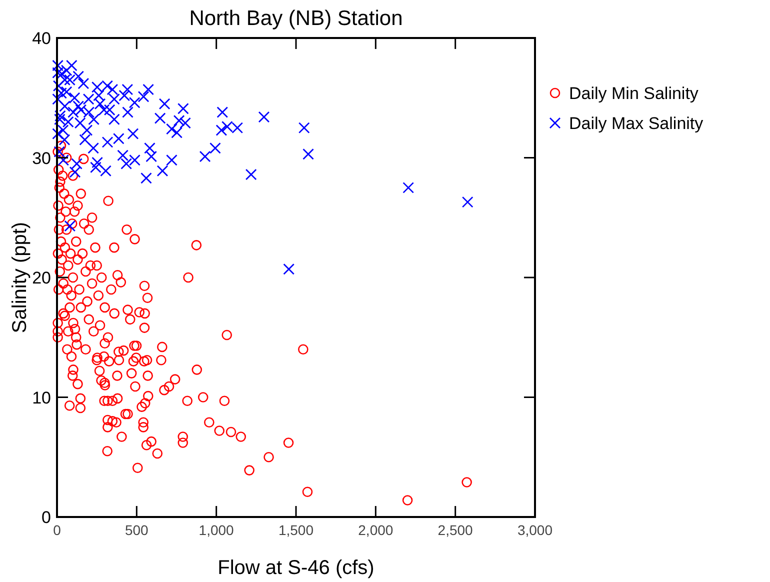 Image resolution: width=770 pixels, height=582 pixels. Describe the element at coordinates (535, 530) in the screenshot. I see `x-tick-label: 3,000` at that location.